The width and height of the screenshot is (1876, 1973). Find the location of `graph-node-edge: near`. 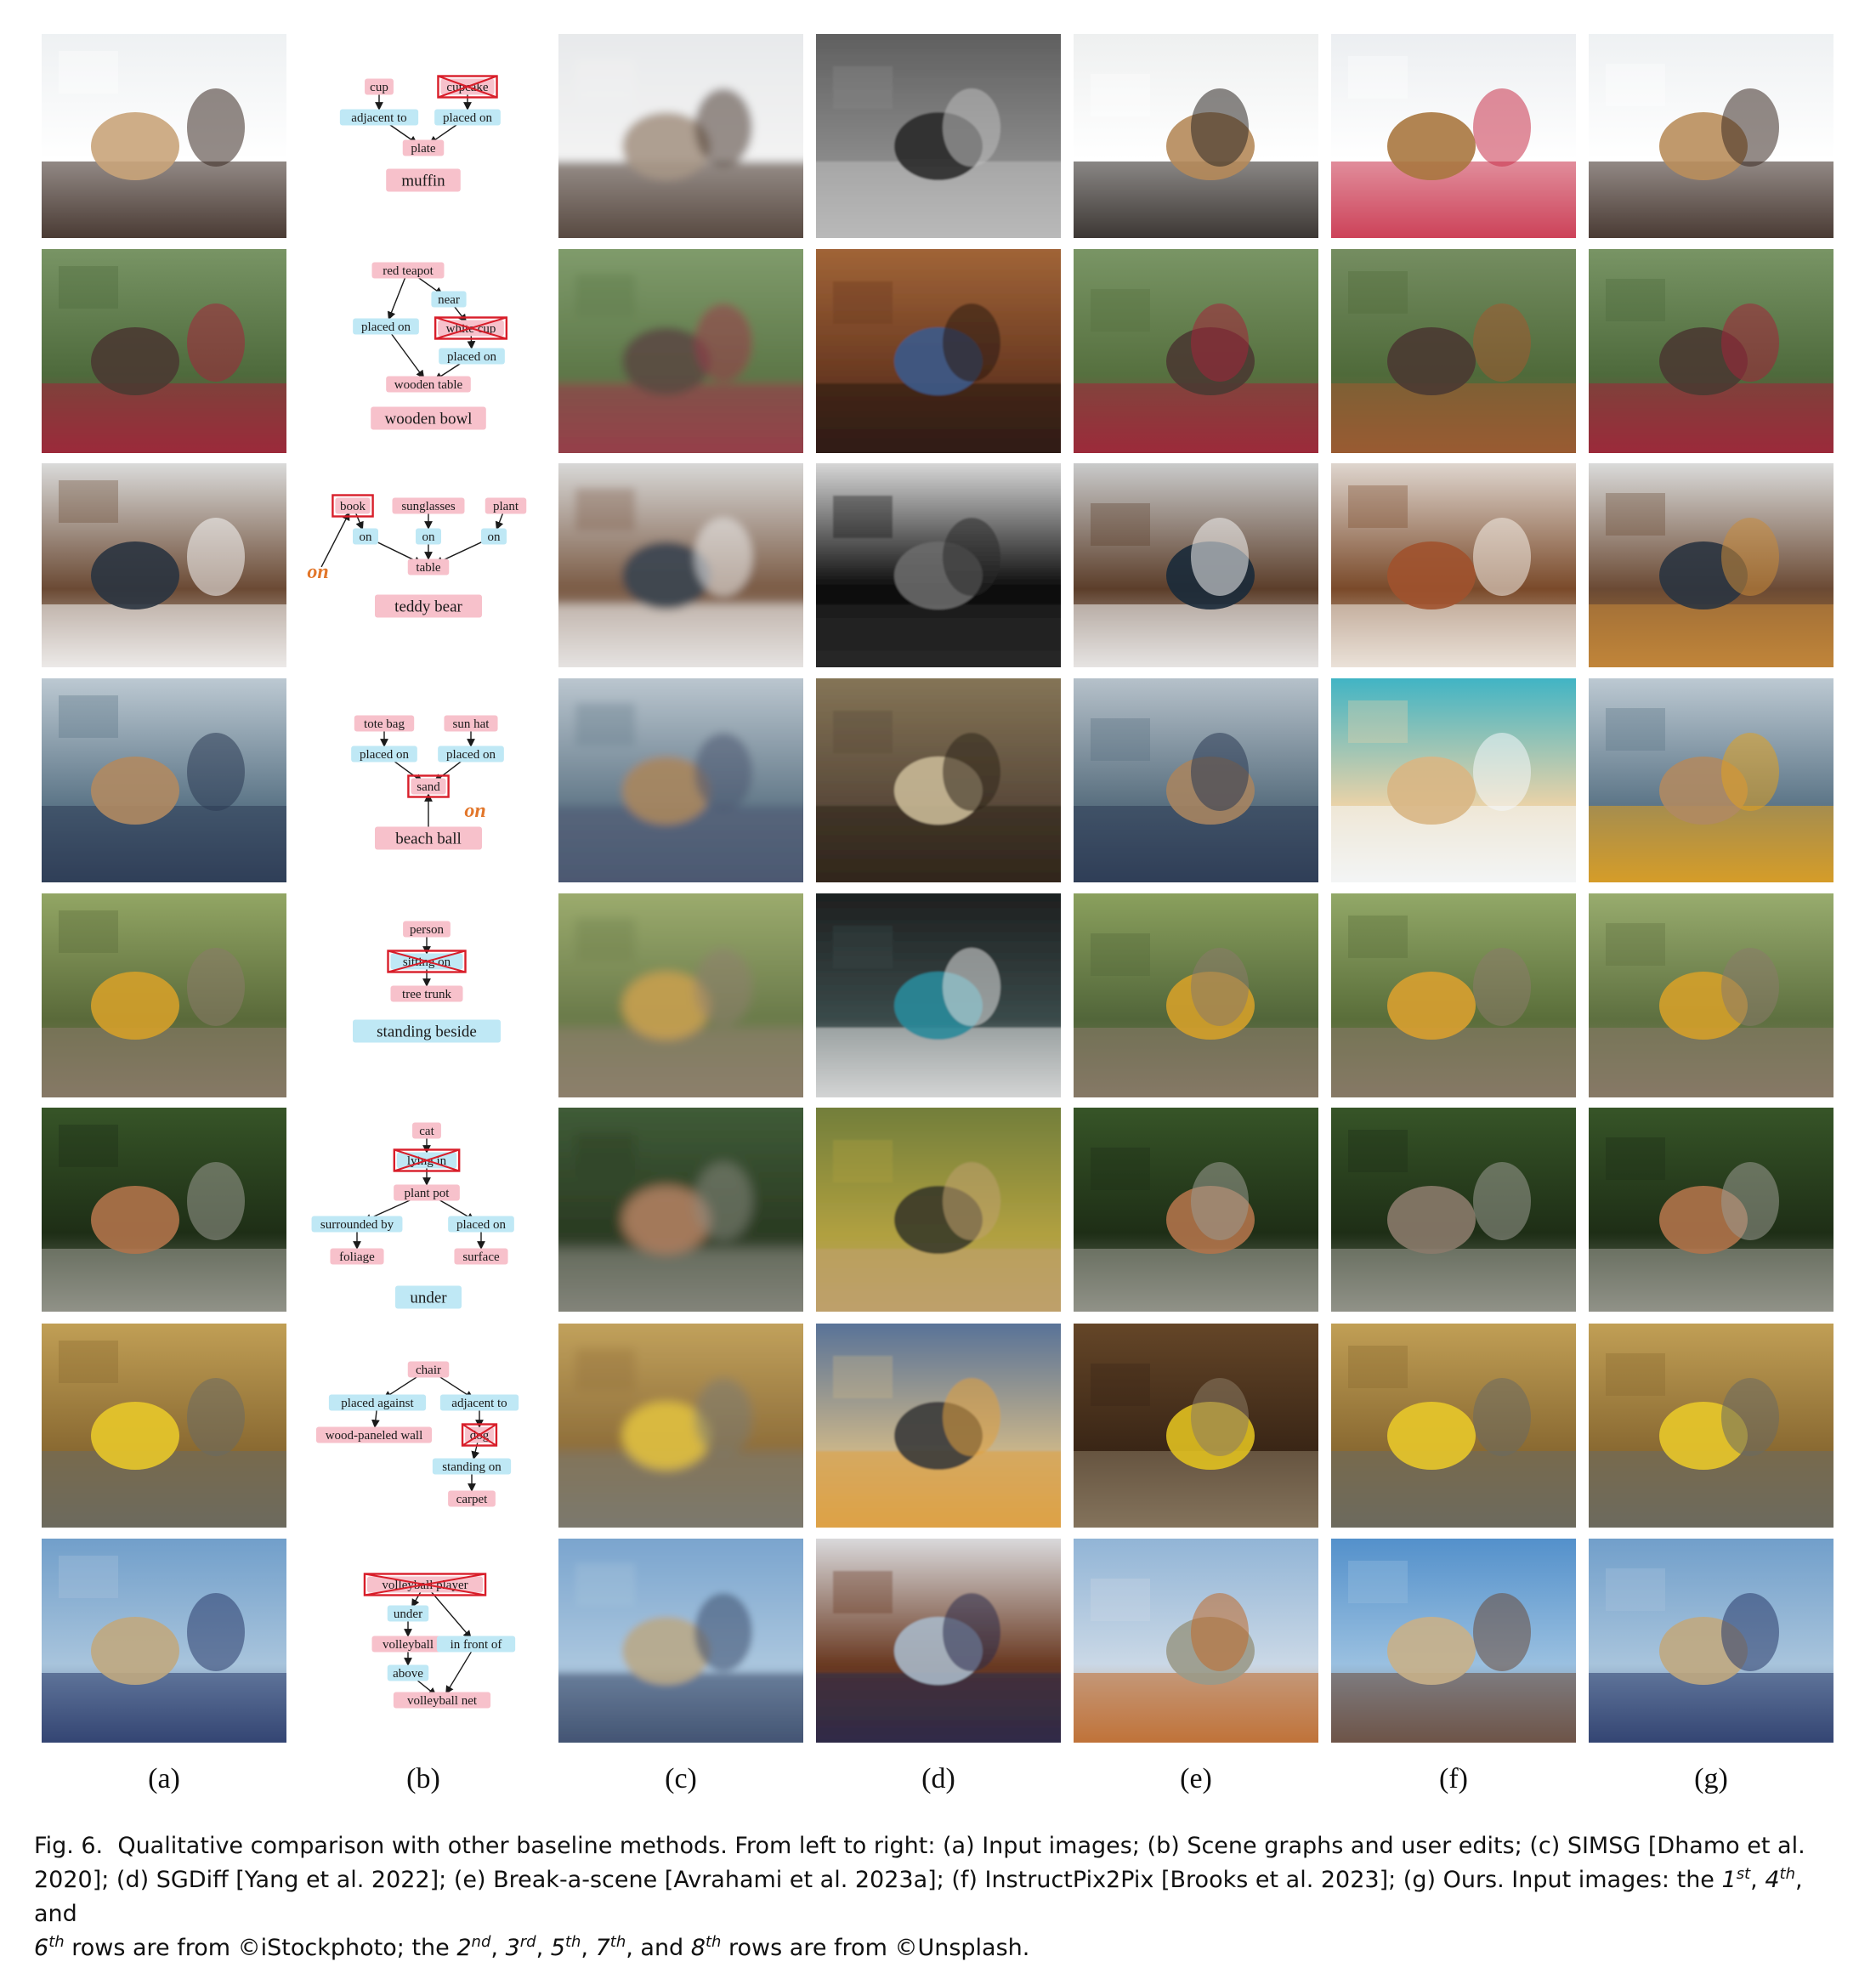

graph-node-edge: near is located at coordinates (449, 299).